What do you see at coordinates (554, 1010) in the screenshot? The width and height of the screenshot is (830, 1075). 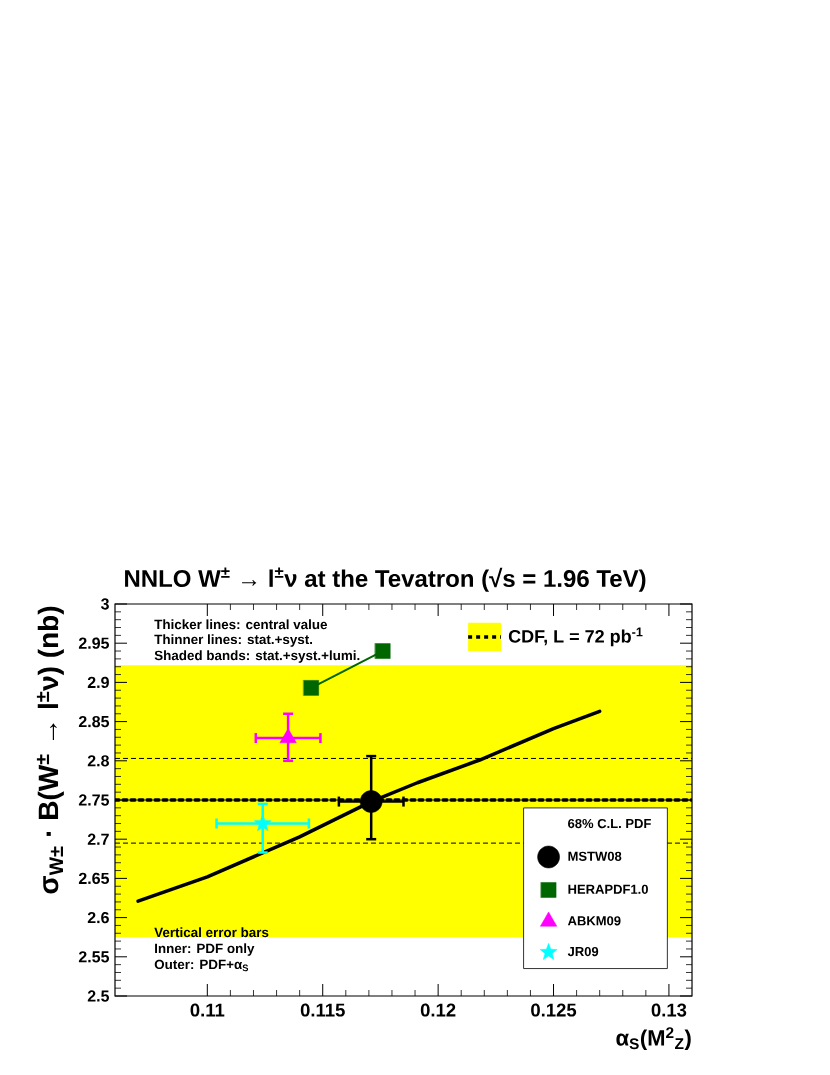 I see `x-tick-label: 0.125` at bounding box center [554, 1010].